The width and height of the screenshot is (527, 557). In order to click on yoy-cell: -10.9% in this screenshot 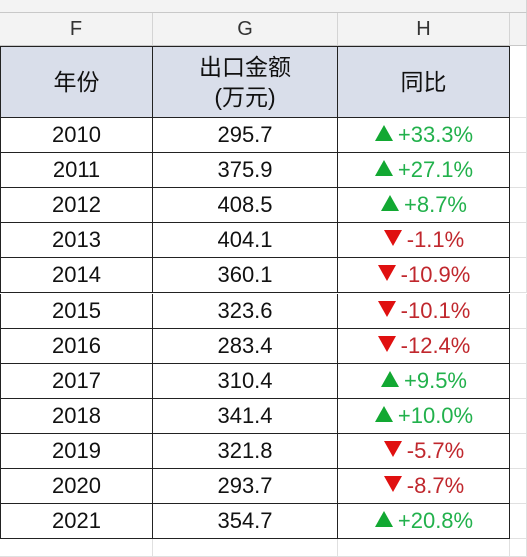, I will do `click(424, 276)`.